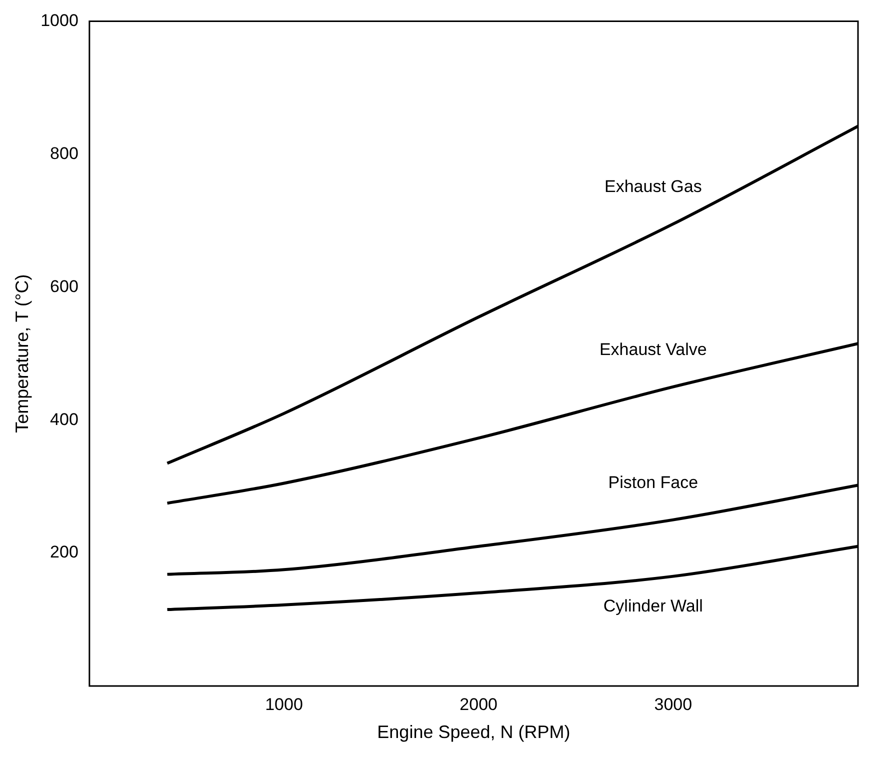  What do you see at coordinates (473, 732) in the screenshot?
I see `x-axis-title: Engine Speed, N (RPM)` at bounding box center [473, 732].